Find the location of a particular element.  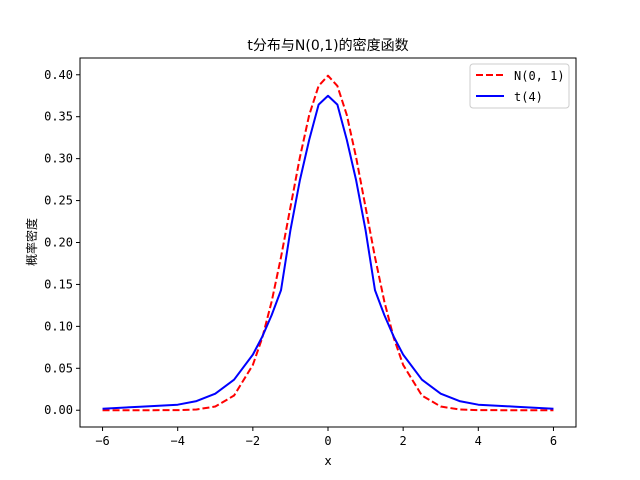

y-tick-label: 0.20 is located at coordinates (58, 243).